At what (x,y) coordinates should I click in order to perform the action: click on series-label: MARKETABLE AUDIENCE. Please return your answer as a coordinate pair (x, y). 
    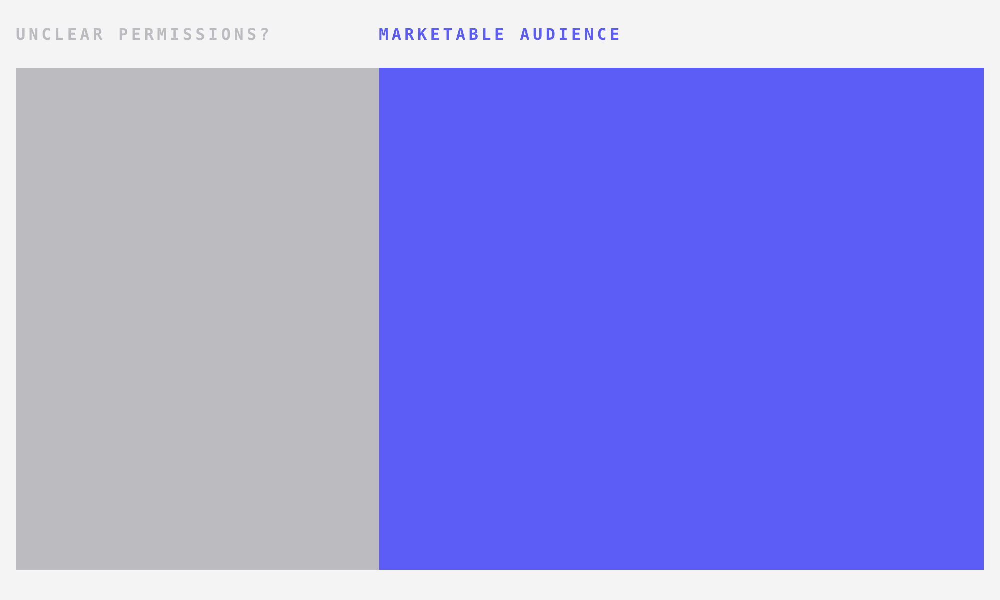
    Looking at the image, I should click on (501, 34).